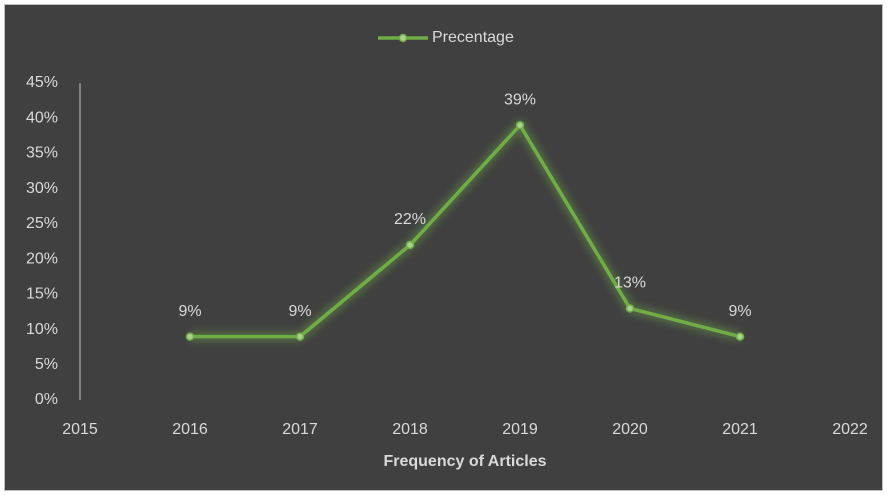  I want to click on data-label: 39%, so click(520, 99).